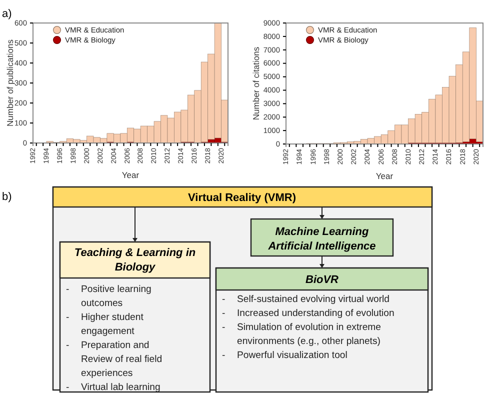 The image size is (486, 402). What do you see at coordinates (322, 280) in the screenshot?
I see `text: BioVR` at bounding box center [322, 280].